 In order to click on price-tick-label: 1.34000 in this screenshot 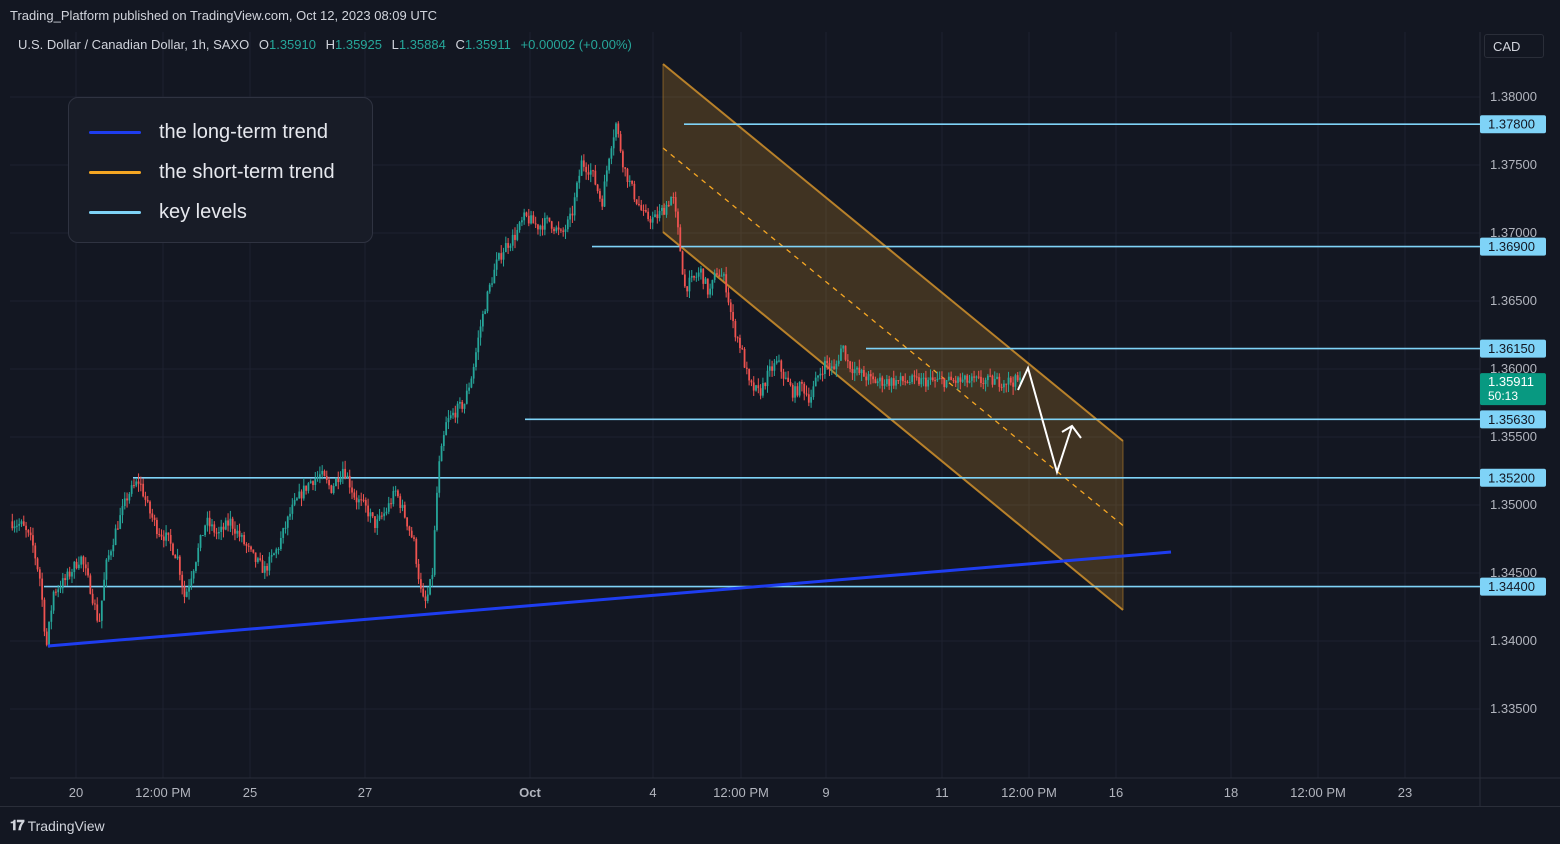, I will do `click(1513, 640)`.